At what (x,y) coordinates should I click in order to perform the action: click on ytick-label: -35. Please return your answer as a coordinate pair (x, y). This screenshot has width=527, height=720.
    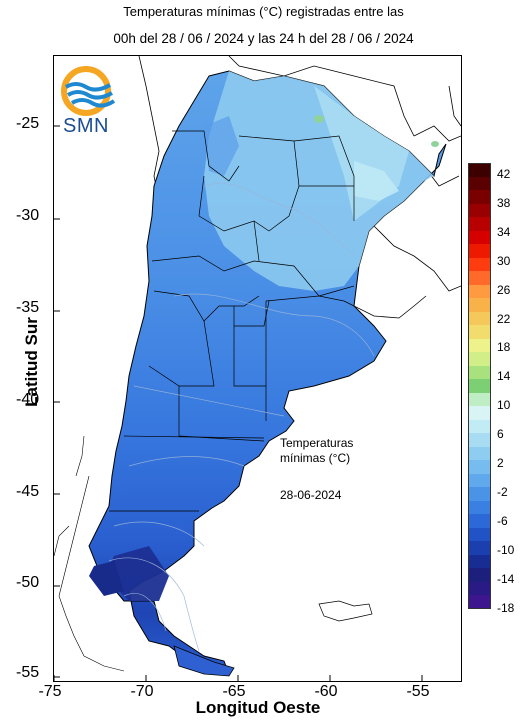
    Looking at the image, I should click on (28, 307).